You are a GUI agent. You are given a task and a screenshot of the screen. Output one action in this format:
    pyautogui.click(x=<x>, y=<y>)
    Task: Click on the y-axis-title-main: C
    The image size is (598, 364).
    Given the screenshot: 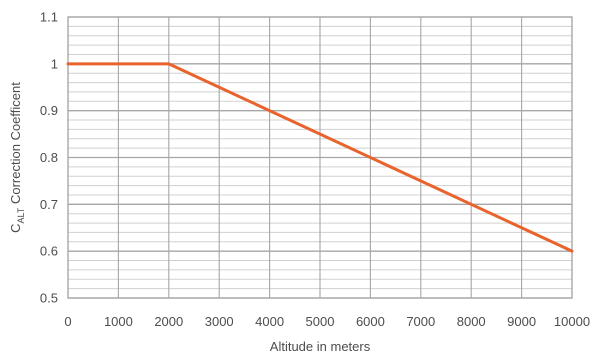 What is the action you would take?
    pyautogui.click(x=15, y=227)
    